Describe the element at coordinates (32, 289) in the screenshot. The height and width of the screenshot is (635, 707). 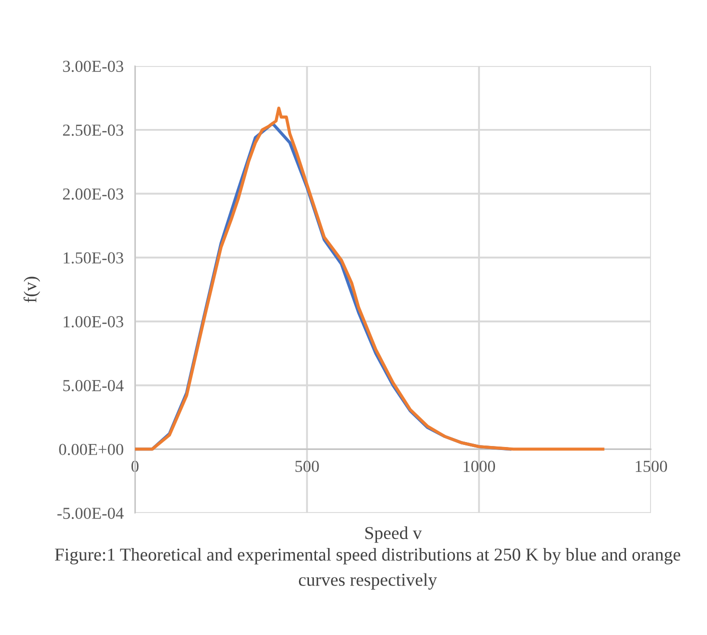
I see `y-axis-title: f(v)` at that location.